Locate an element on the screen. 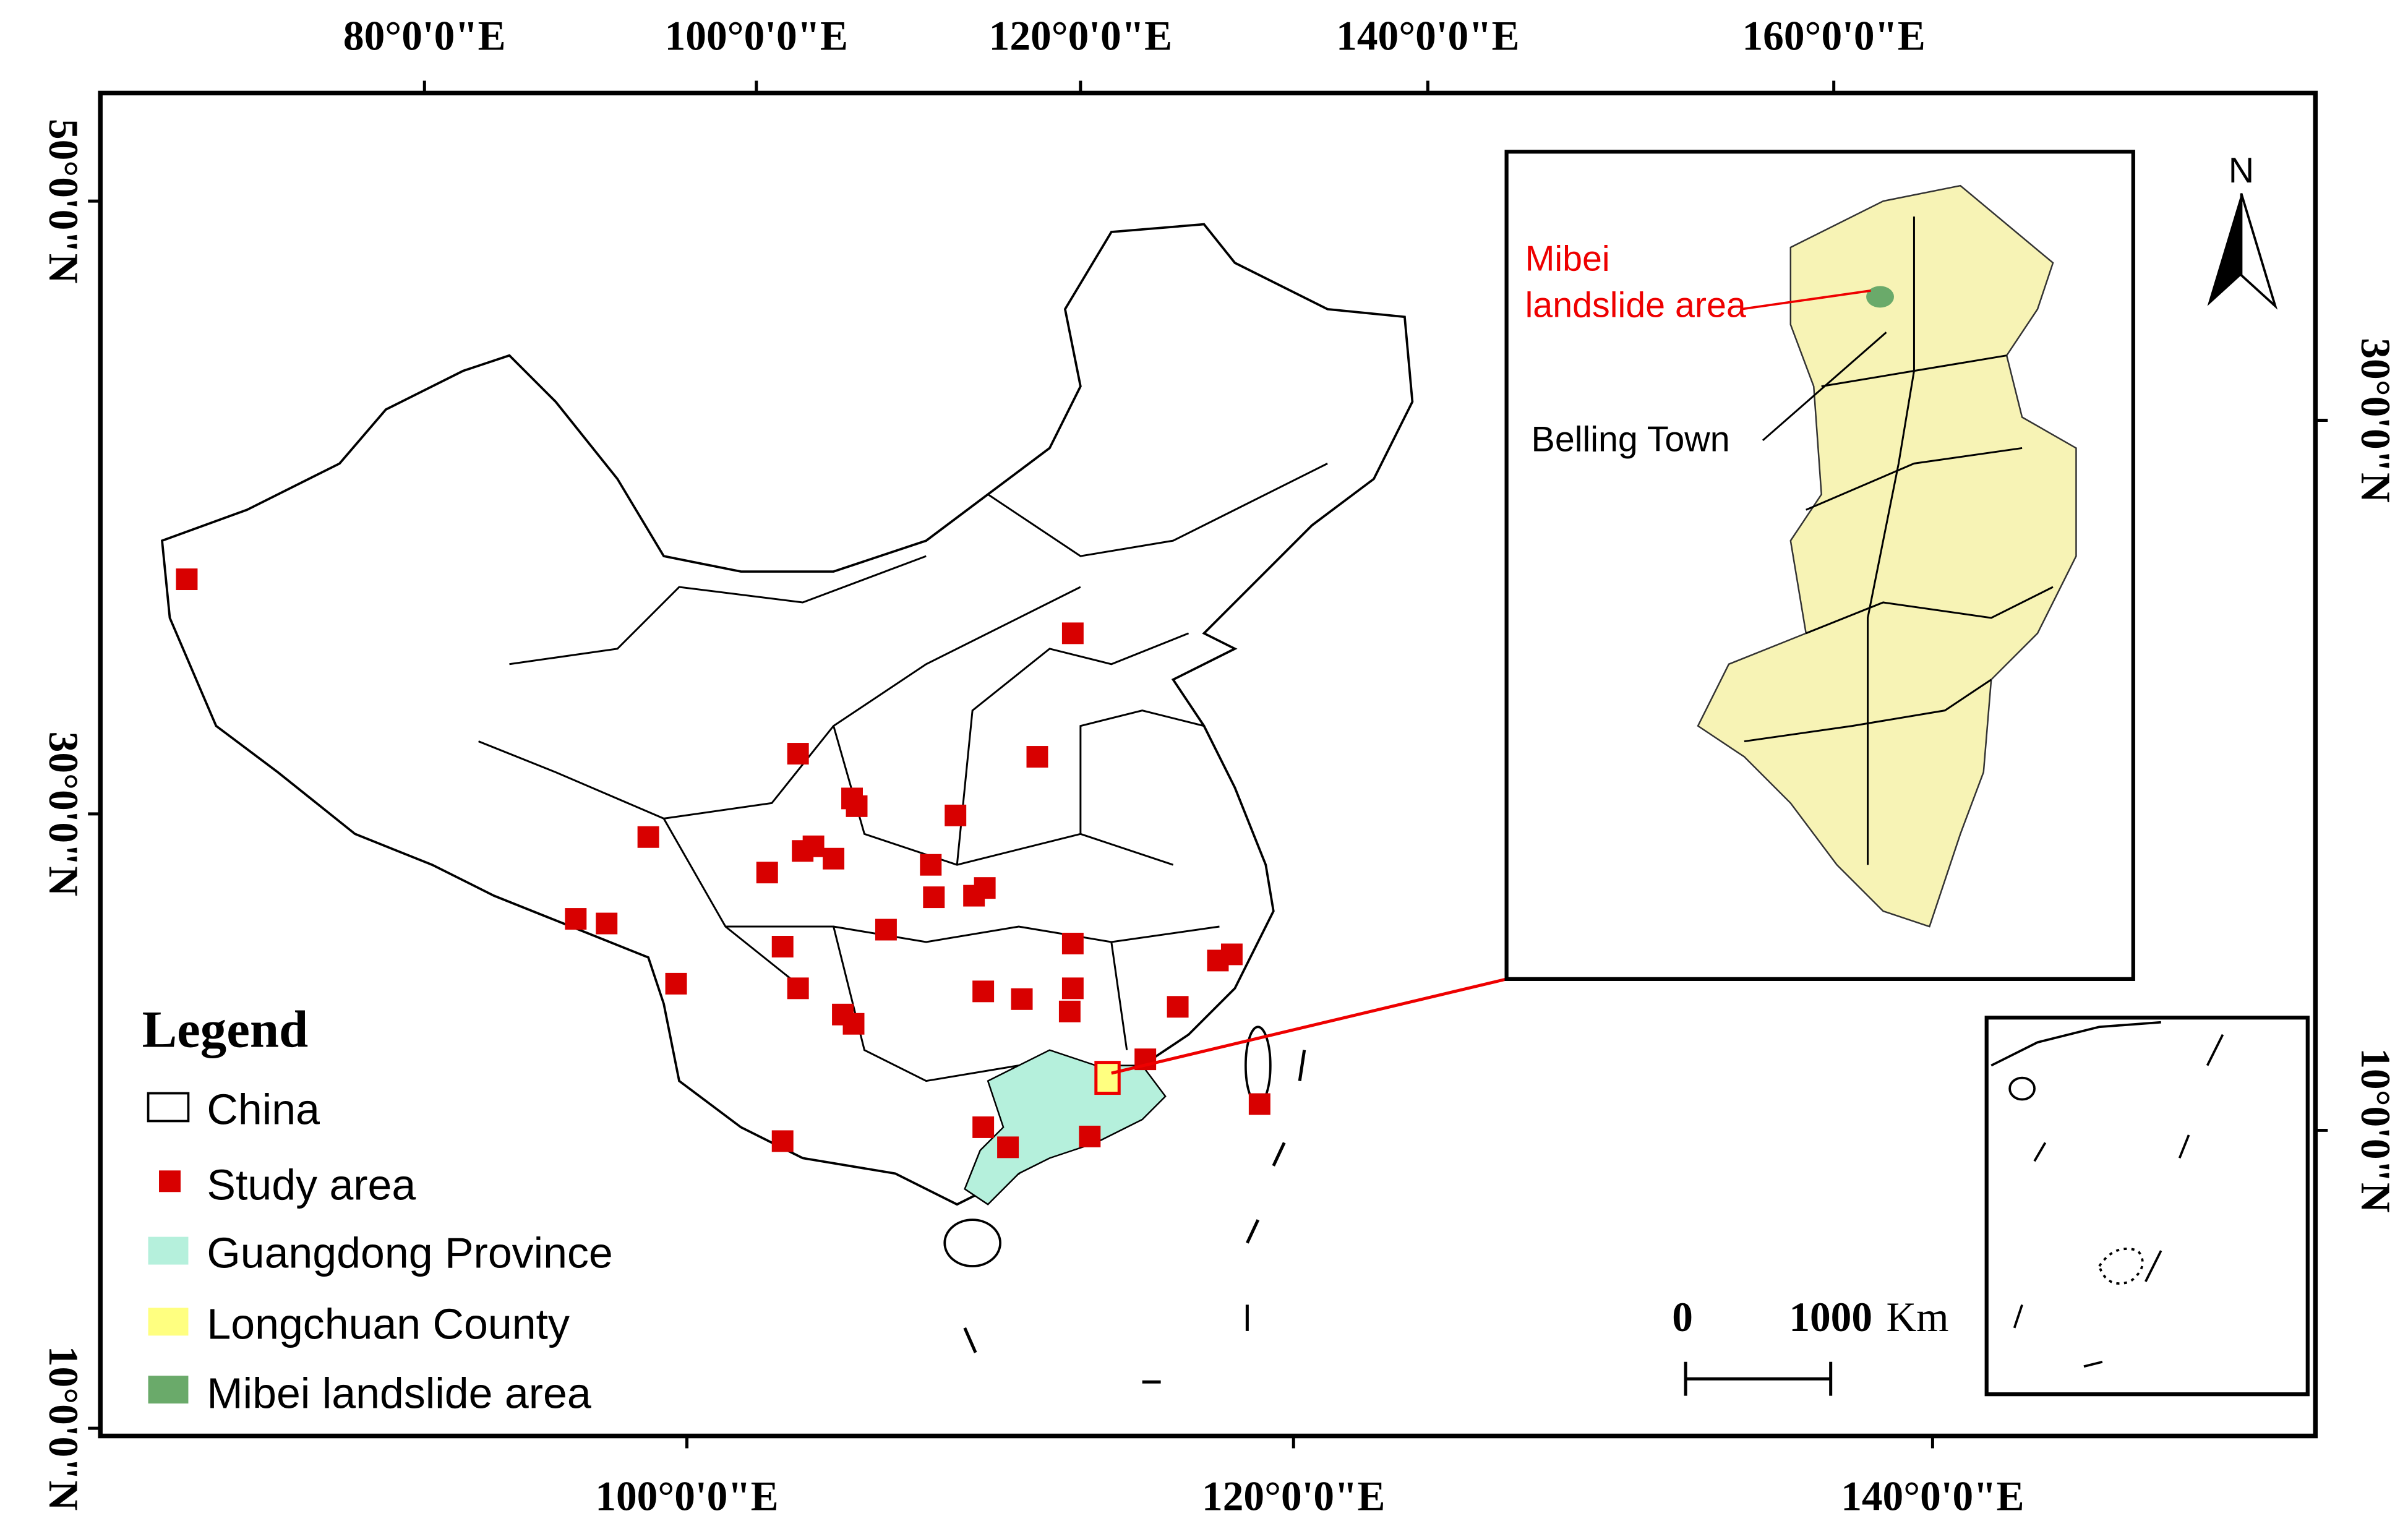 This screenshot has height=1529, width=2408. longchuan-marker is located at coordinates (1107, 1078).